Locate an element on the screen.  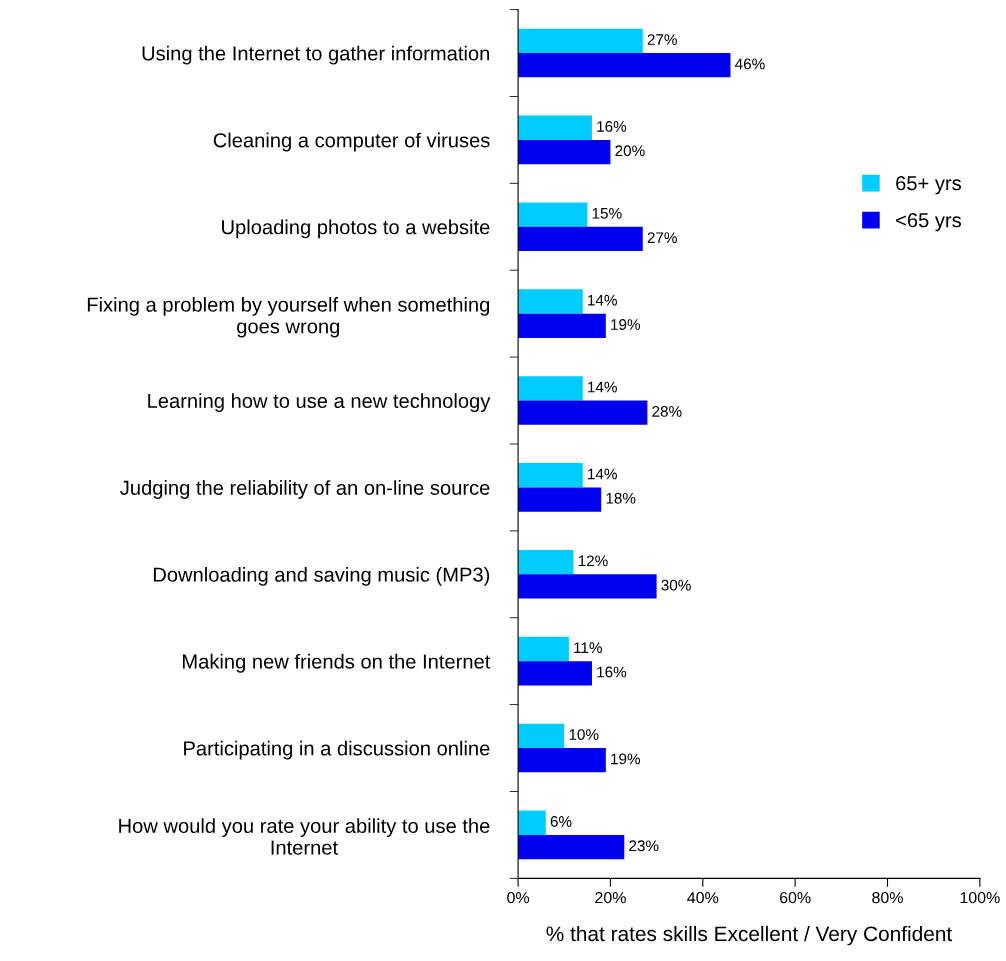
data-label: 30% is located at coordinates (676, 585).